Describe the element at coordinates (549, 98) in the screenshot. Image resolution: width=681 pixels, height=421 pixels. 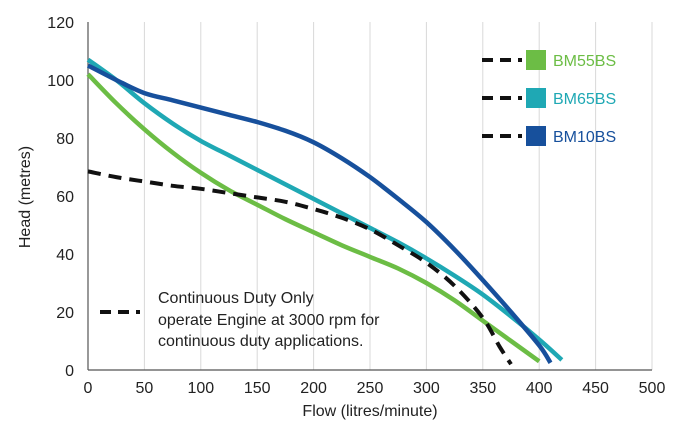
I see `legend: BM55BS BM65BS BM10BS` at that location.